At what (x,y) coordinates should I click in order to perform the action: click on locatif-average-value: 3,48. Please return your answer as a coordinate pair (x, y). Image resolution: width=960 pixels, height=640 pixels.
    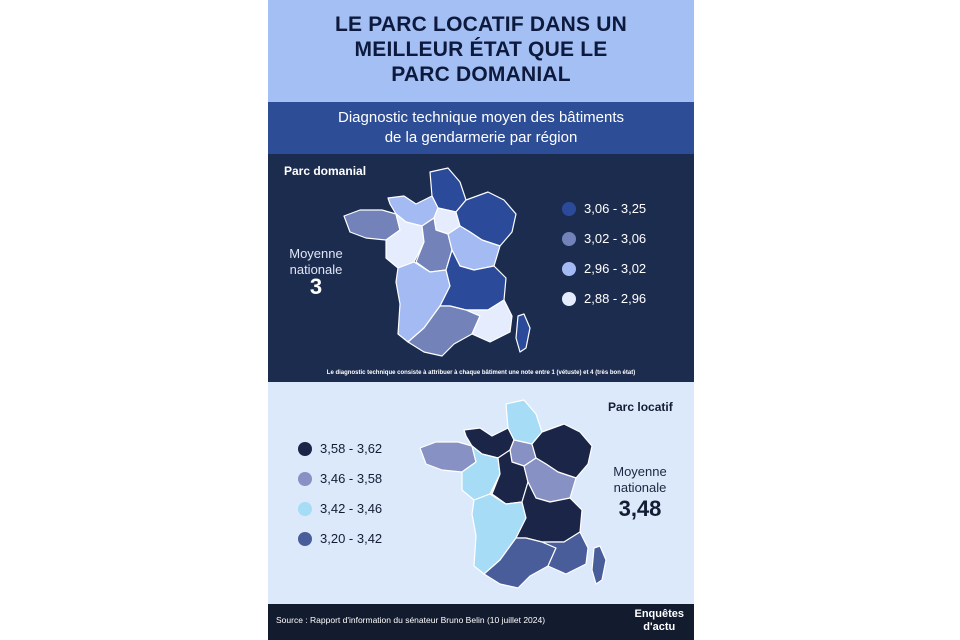
    Looking at the image, I should click on (640, 508).